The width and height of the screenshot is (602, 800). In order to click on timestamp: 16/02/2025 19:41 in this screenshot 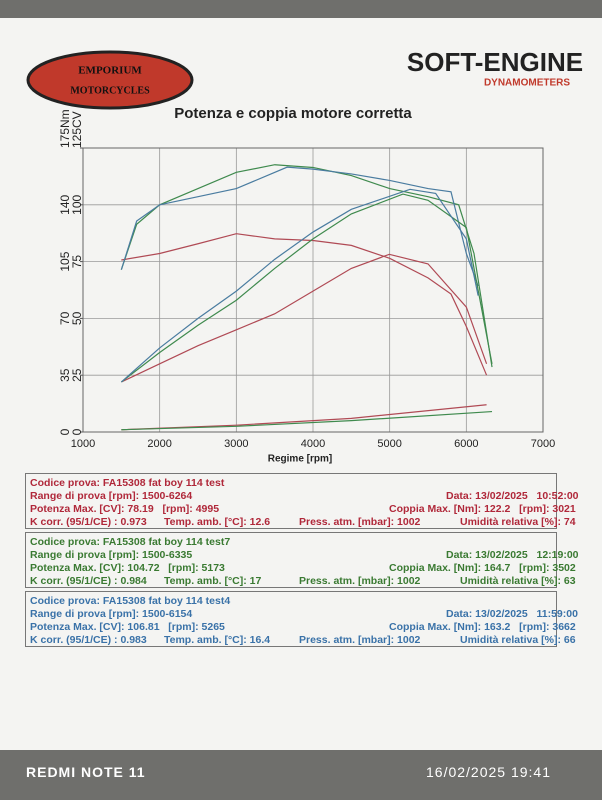, I will do `click(488, 772)`.